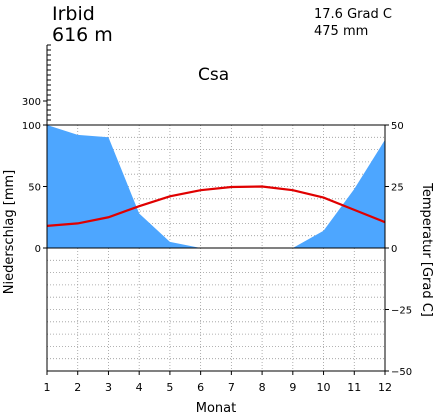  Describe the element at coordinates (213, 75) in the screenshot. I see `climate-class-label: Csa` at that location.